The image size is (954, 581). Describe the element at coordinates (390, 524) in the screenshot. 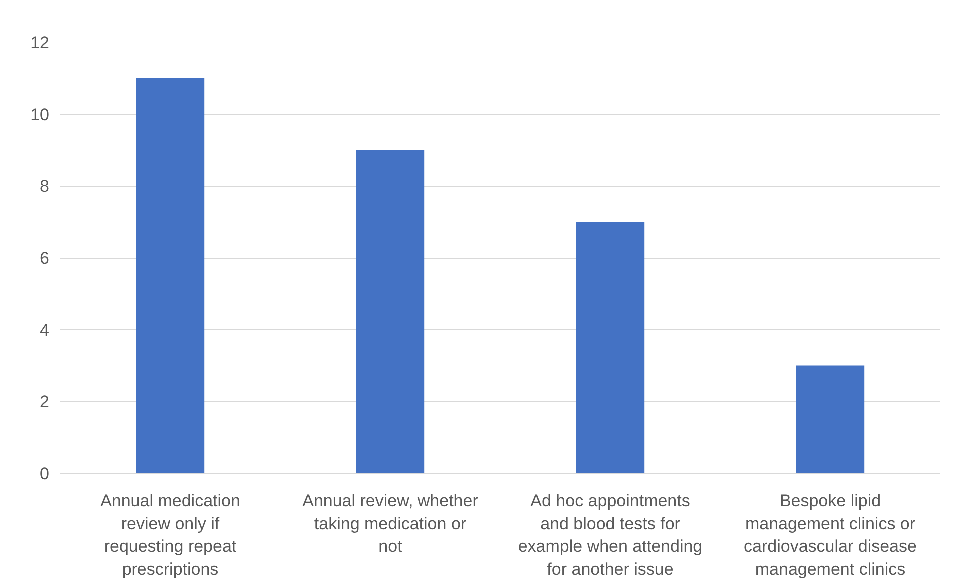

I see `x-tick-label: Annual review, whether taking medication or not` at that location.